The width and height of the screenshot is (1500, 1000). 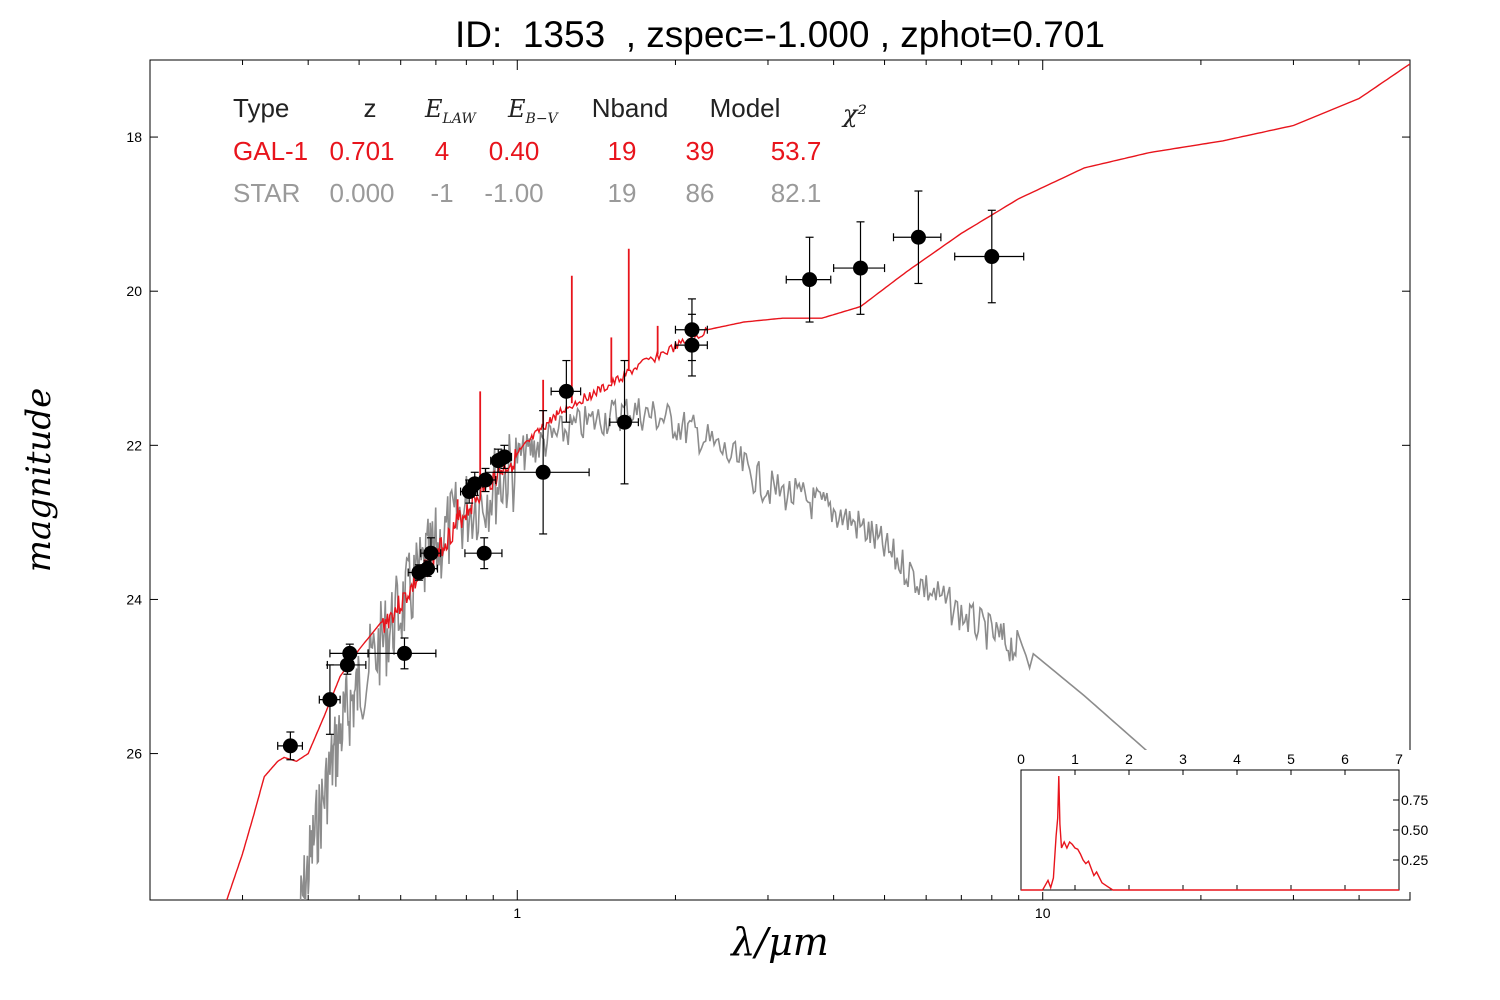 What do you see at coordinates (1021, 759) in the screenshot?
I see `inset-x-tick-label: 0` at bounding box center [1021, 759].